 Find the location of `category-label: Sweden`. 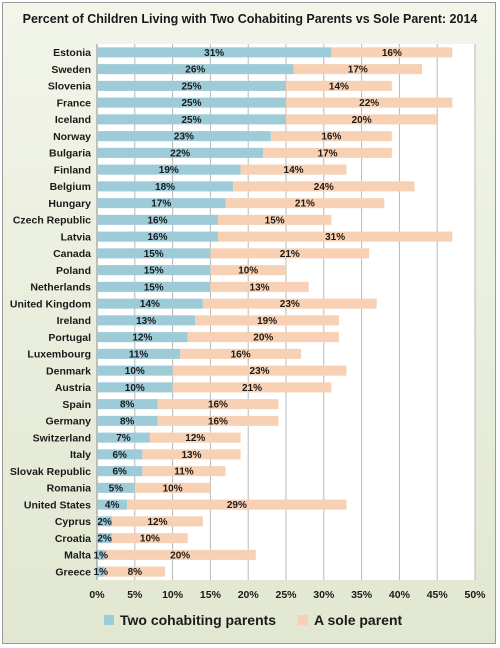

category-label: Sweden is located at coordinates (71, 70).